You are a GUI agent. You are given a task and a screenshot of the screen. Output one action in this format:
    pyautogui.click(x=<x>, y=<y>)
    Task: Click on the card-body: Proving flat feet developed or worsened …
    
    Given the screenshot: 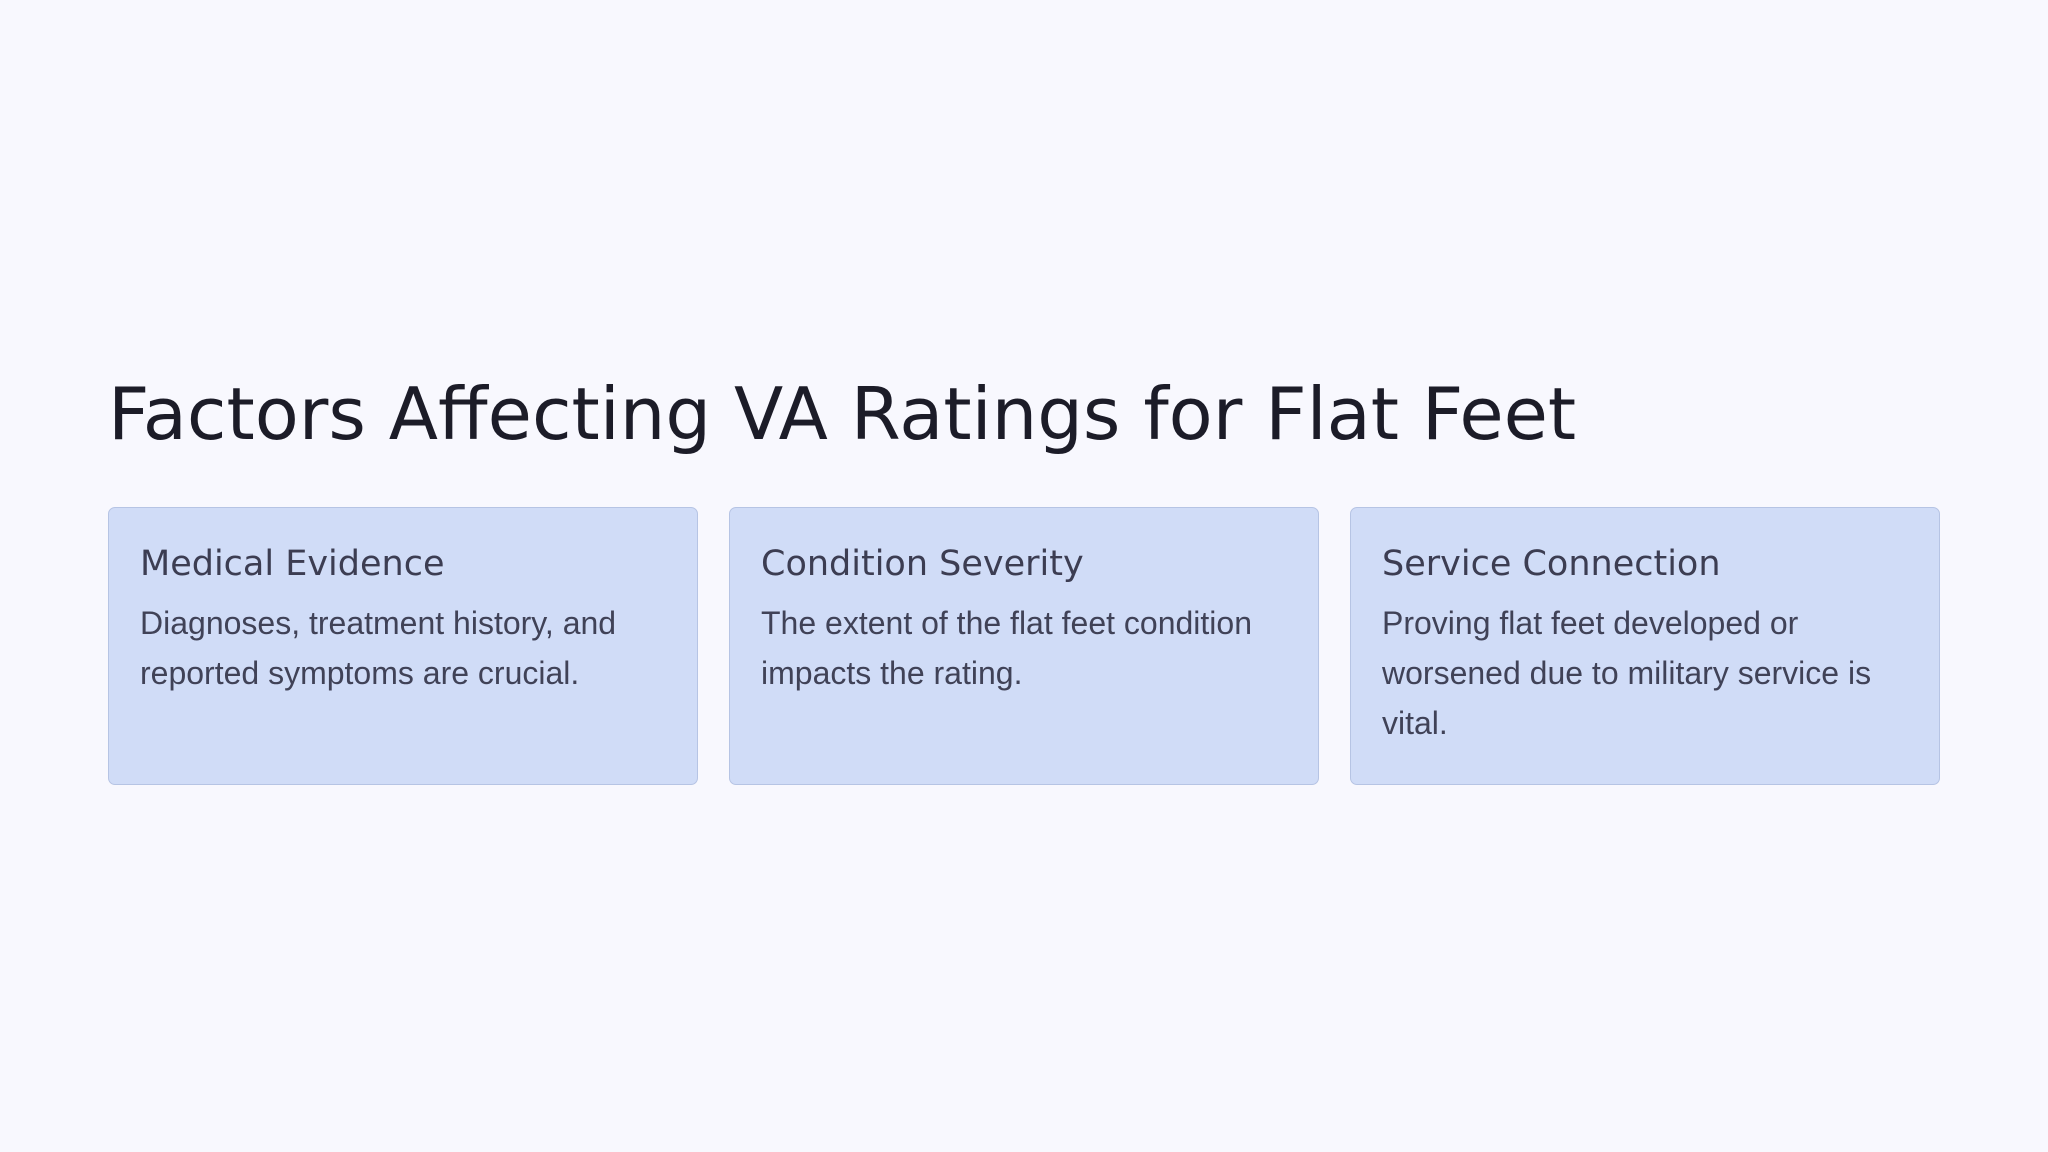 What is the action you would take?
    pyautogui.click(x=1627, y=673)
    